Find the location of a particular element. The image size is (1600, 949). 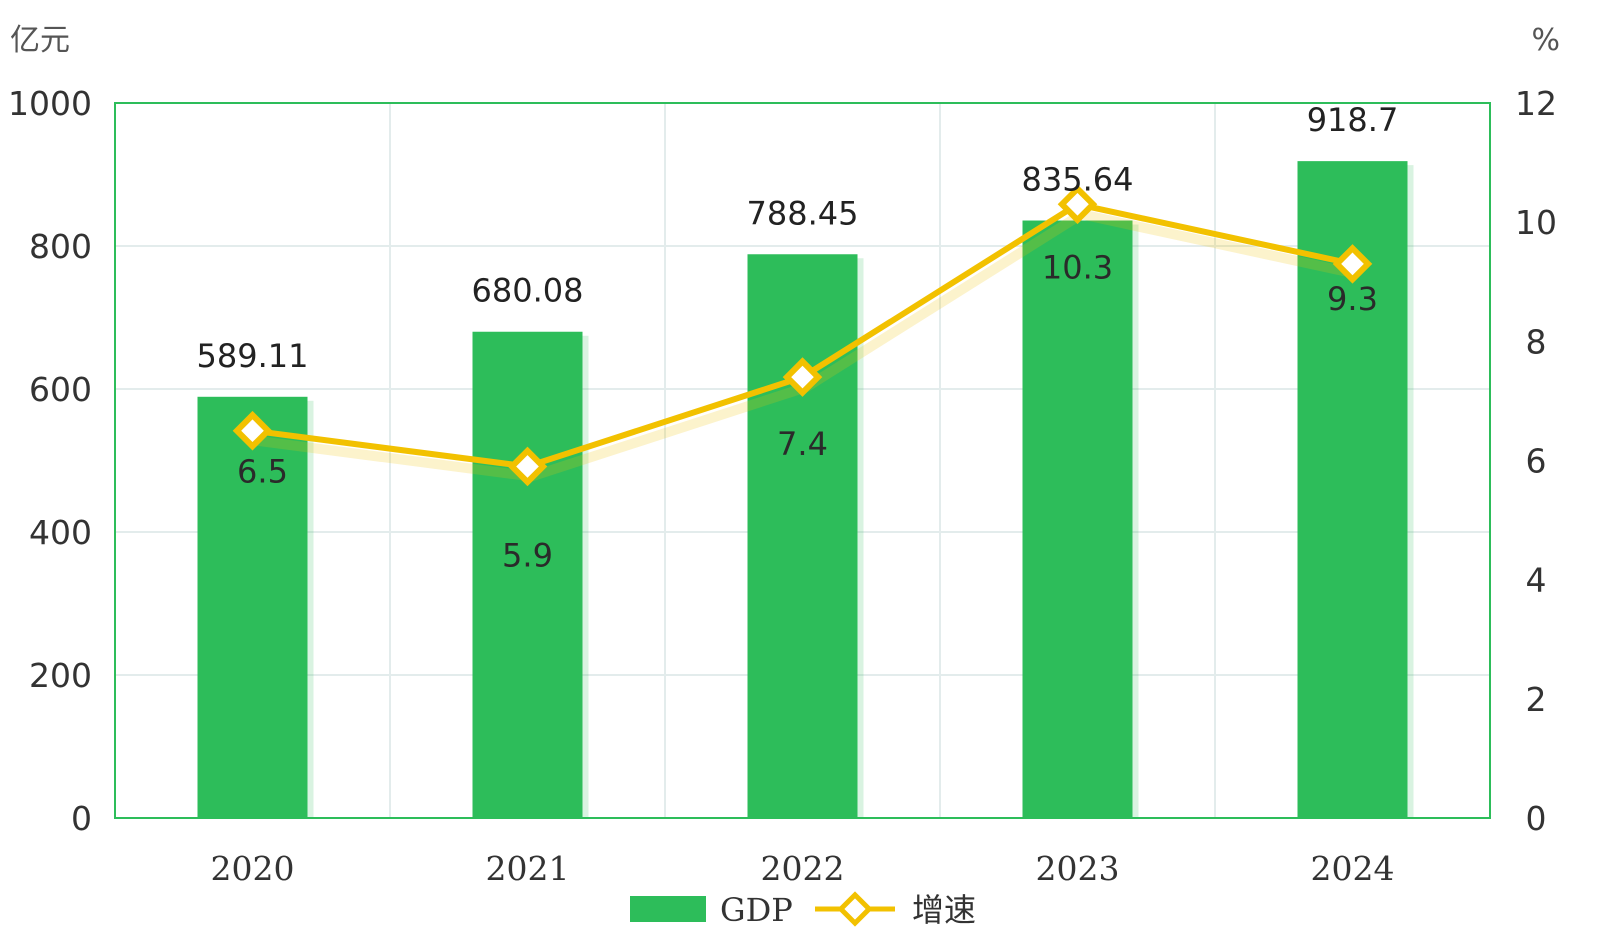

left-axis-tick-label: 600 is located at coordinates (60, 389).